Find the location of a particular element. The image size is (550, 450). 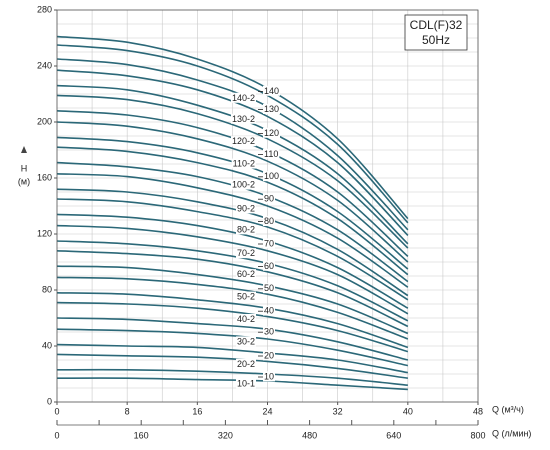

y-tick-label: 240 is located at coordinates (44, 65).